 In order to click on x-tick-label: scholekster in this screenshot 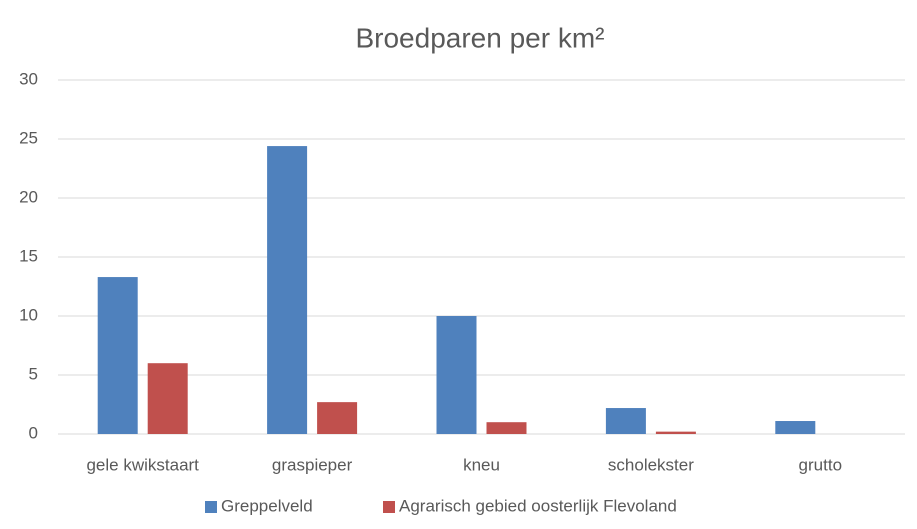, I will do `click(651, 464)`.